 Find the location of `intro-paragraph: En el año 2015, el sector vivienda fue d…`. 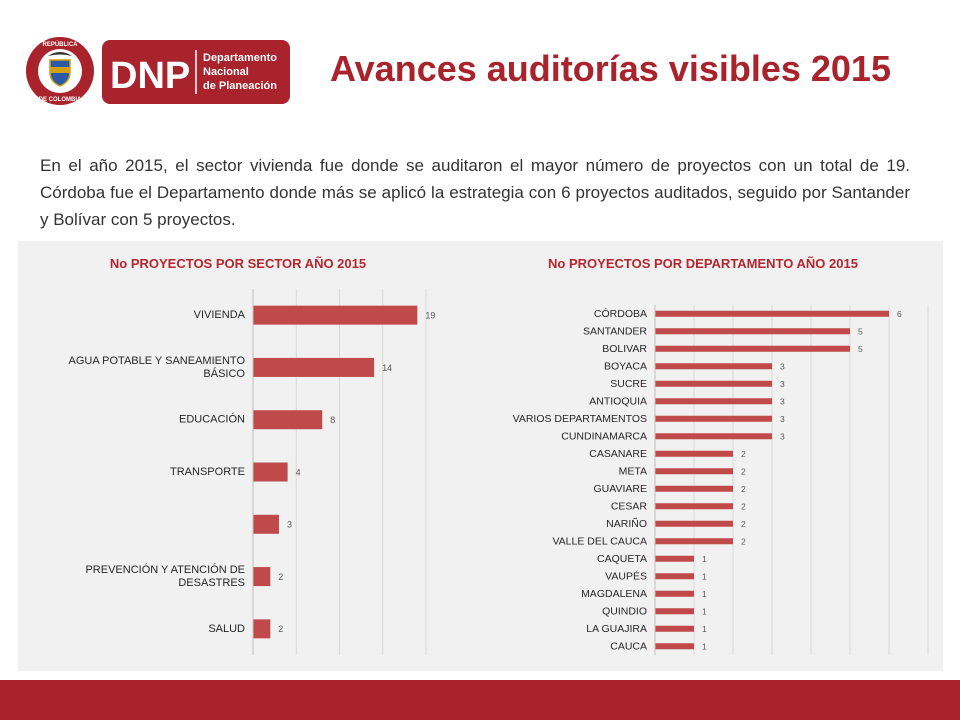

intro-paragraph: En el año 2015, el sector vivienda fue d… is located at coordinates (475, 192).